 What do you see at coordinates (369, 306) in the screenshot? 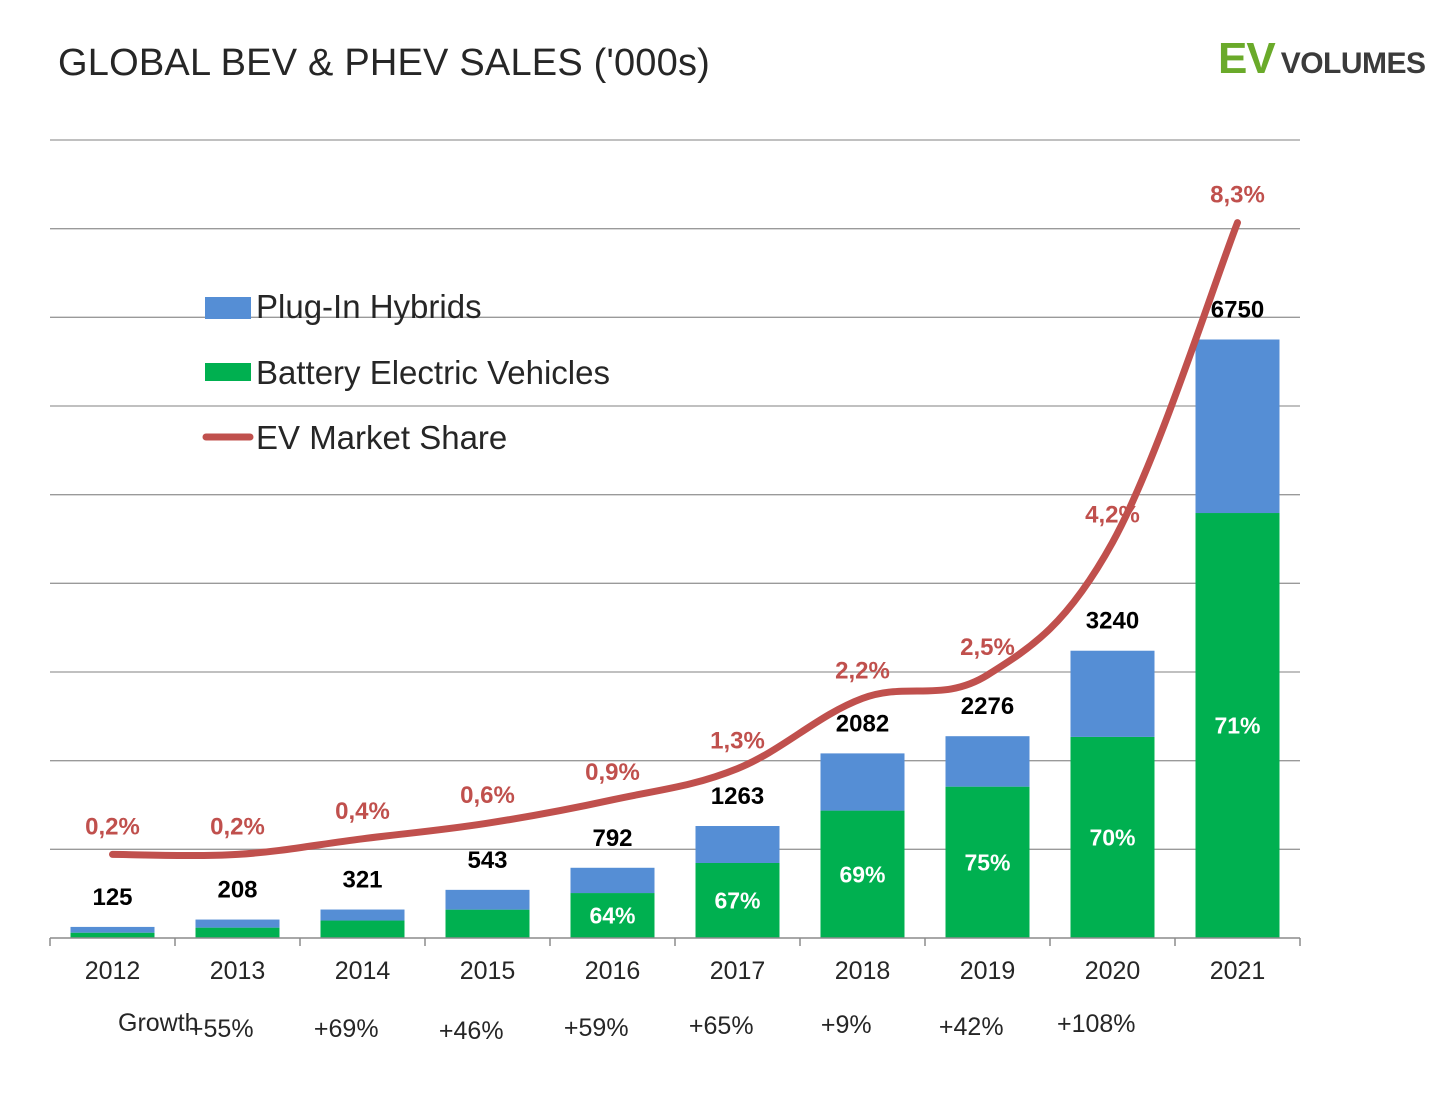
I see `legend-label-plug-in-hybrids: Plug-In Hybrids` at bounding box center [369, 306].